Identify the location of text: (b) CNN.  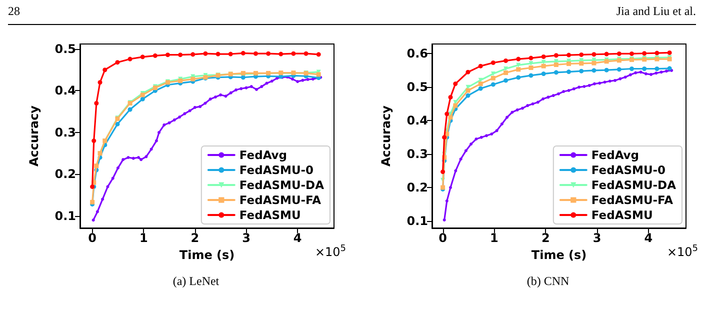
(548, 281).